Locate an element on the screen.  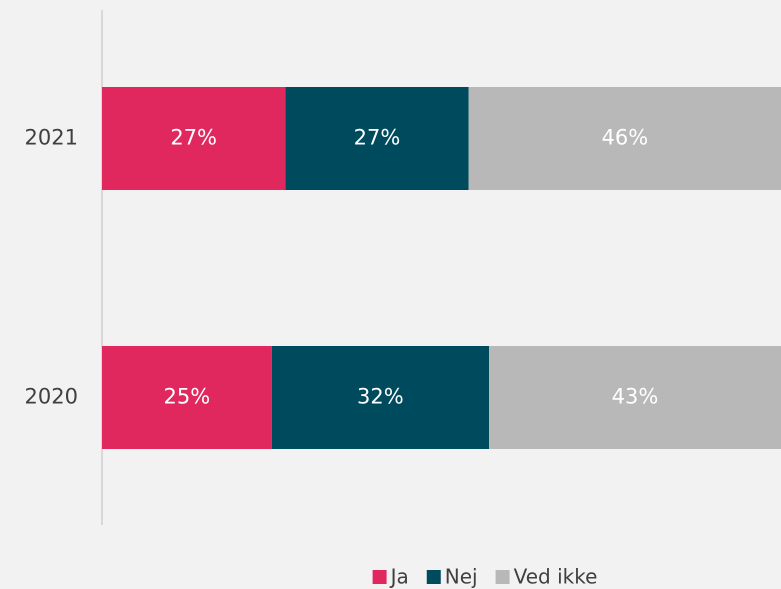
data-label: 32% is located at coordinates (380, 397).